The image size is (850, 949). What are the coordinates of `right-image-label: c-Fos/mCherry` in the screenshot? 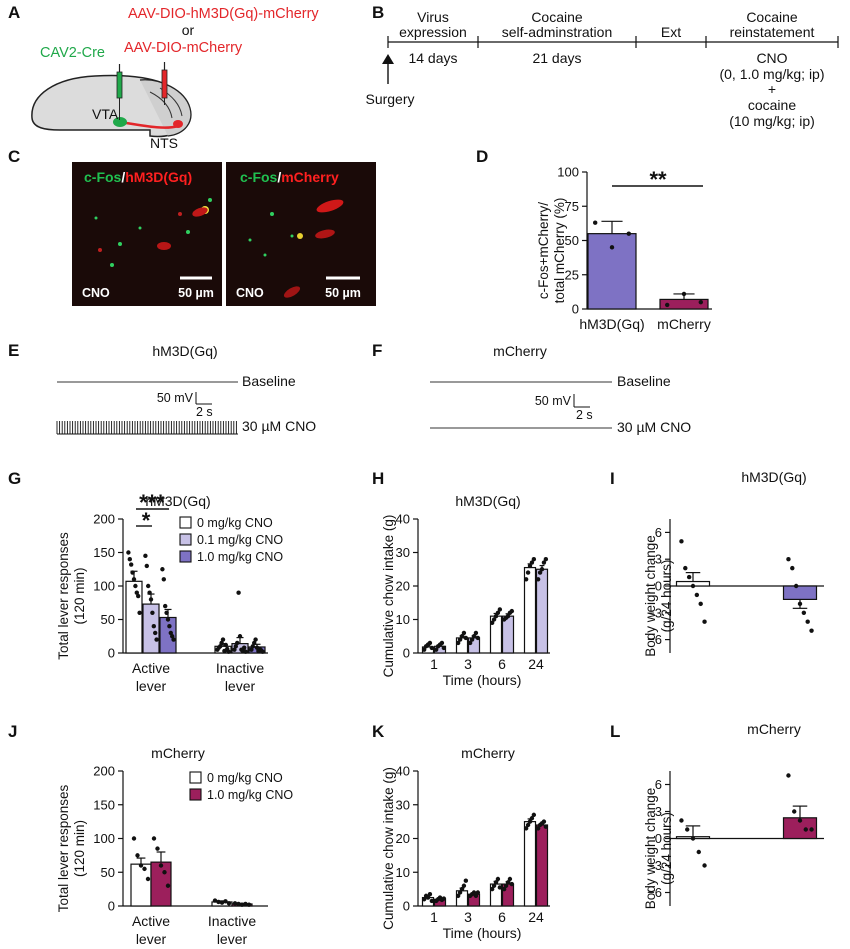 It's located at (289, 177).